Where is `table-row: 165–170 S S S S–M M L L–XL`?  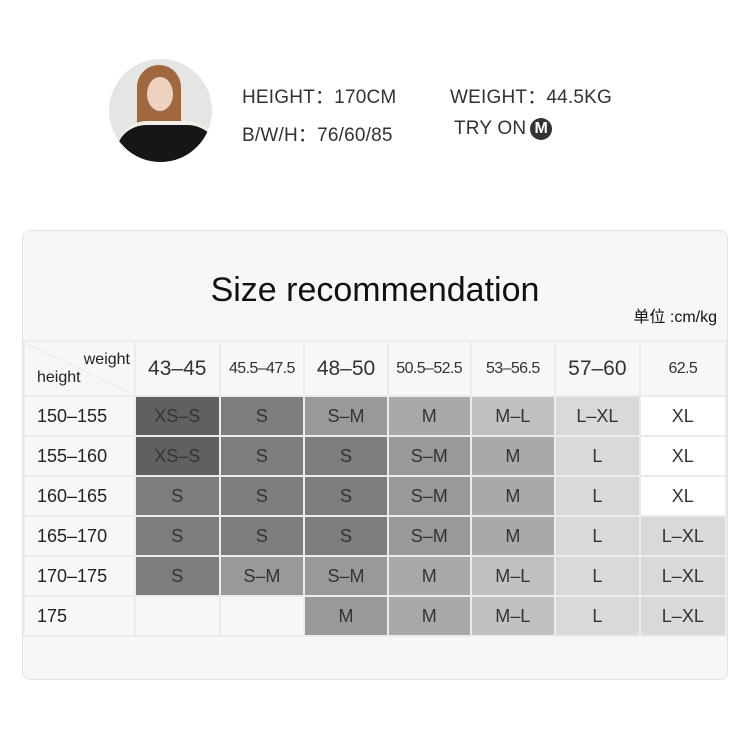 table-row: 165–170 S S S S–M M L L–XL is located at coordinates (375, 536).